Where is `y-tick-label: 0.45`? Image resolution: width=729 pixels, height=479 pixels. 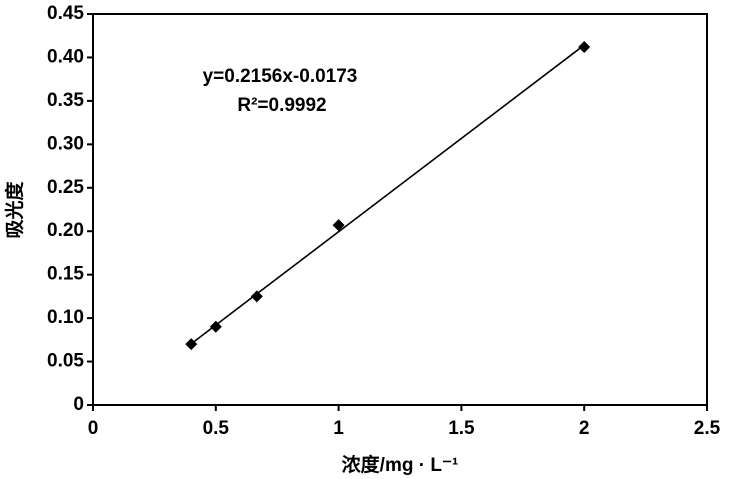 y-tick-label: 0.45 is located at coordinates (65, 13).